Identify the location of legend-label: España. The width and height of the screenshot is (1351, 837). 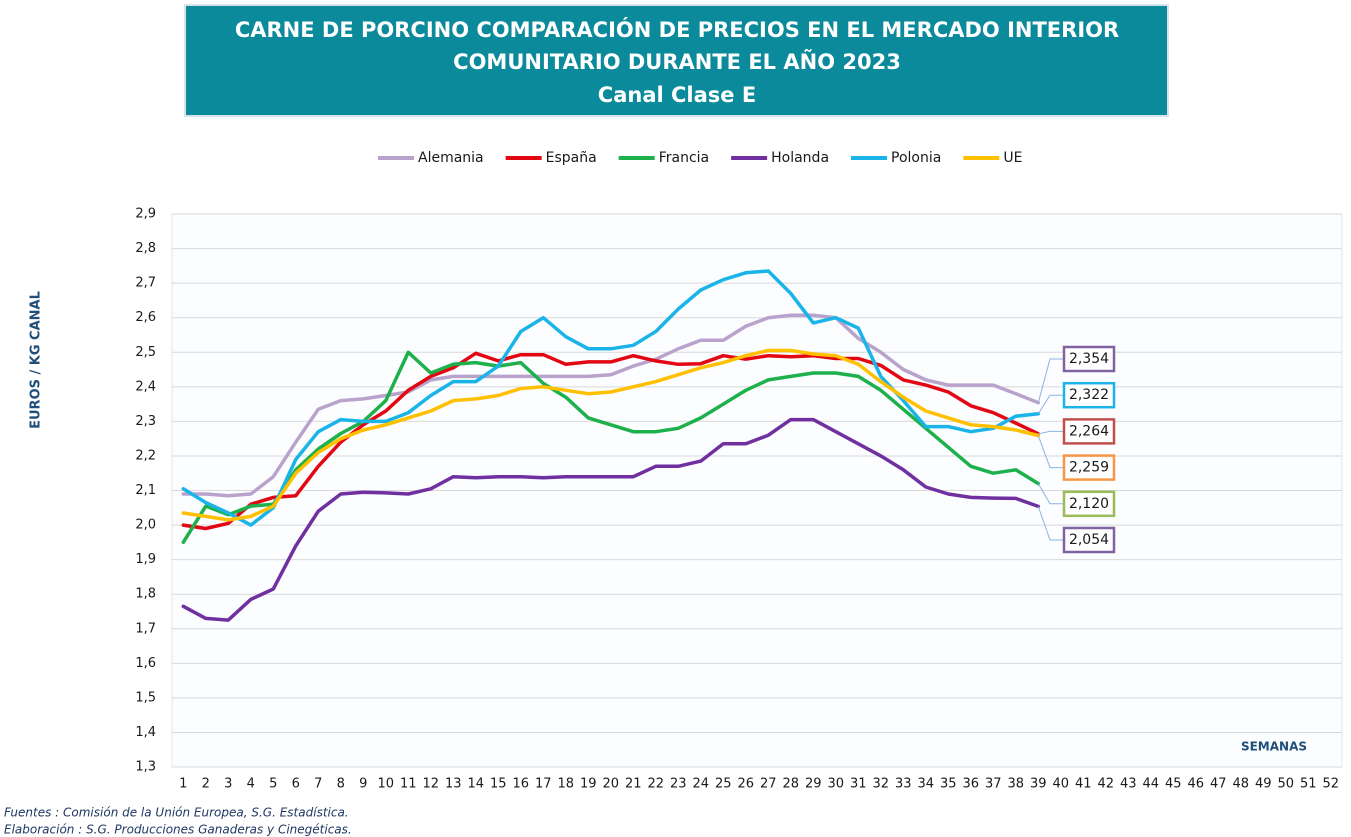
(571, 158).